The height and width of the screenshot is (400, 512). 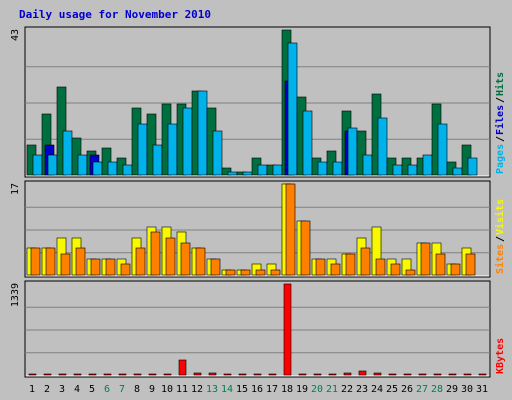 I want to click on x-tick-label-7: 7, so click(x=122, y=389).